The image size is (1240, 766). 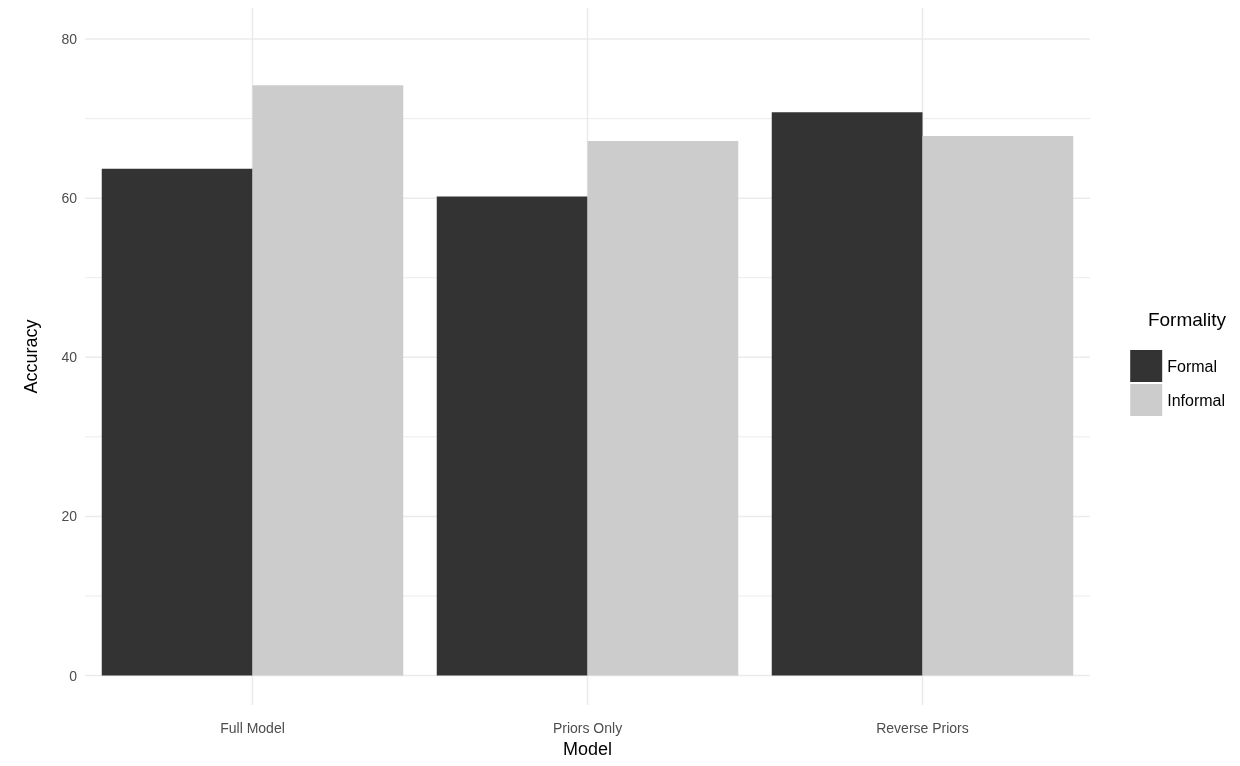 What do you see at coordinates (1187, 319) in the screenshot?
I see `legend-title: Formality` at bounding box center [1187, 319].